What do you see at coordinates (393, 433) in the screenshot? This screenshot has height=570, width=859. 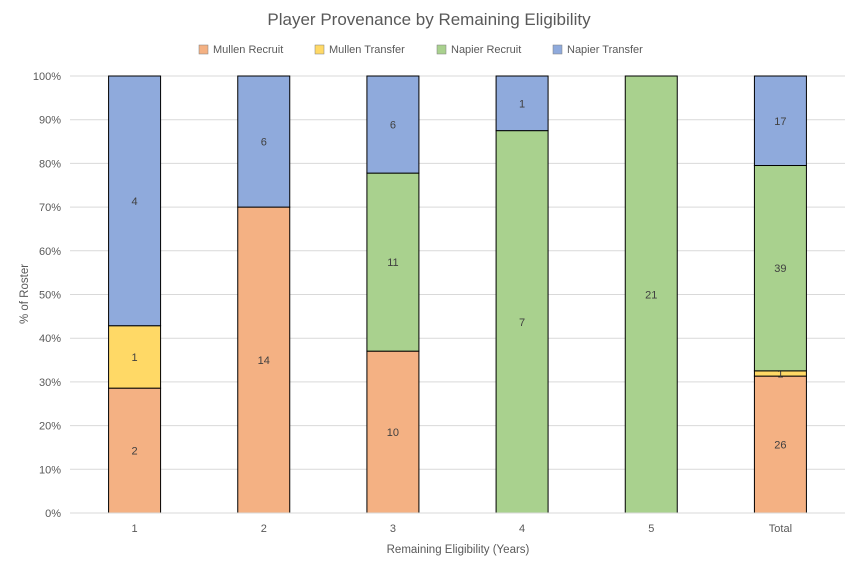 I see `data-label: 10` at bounding box center [393, 433].